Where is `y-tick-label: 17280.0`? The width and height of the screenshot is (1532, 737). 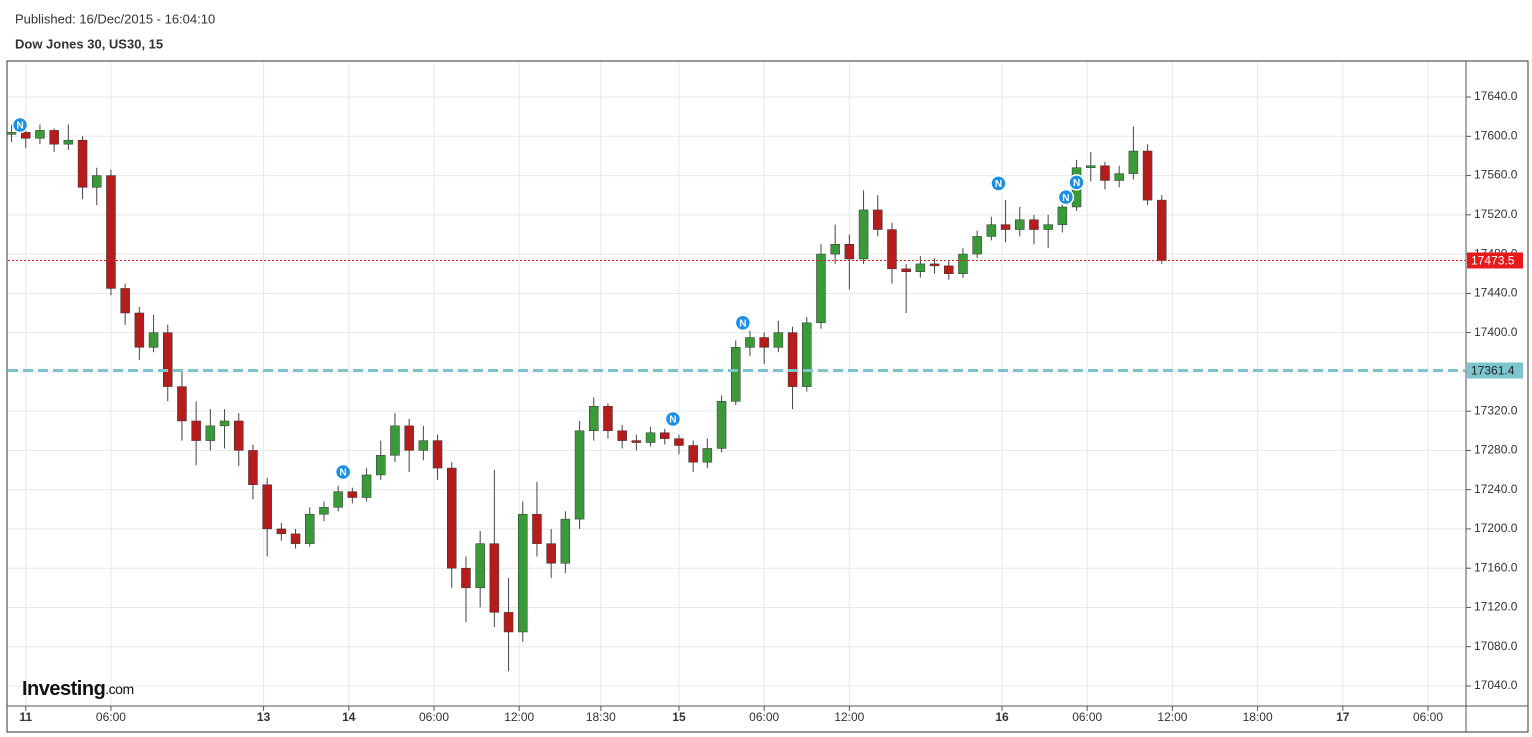
y-tick-label: 17280.0 is located at coordinates (1496, 450).